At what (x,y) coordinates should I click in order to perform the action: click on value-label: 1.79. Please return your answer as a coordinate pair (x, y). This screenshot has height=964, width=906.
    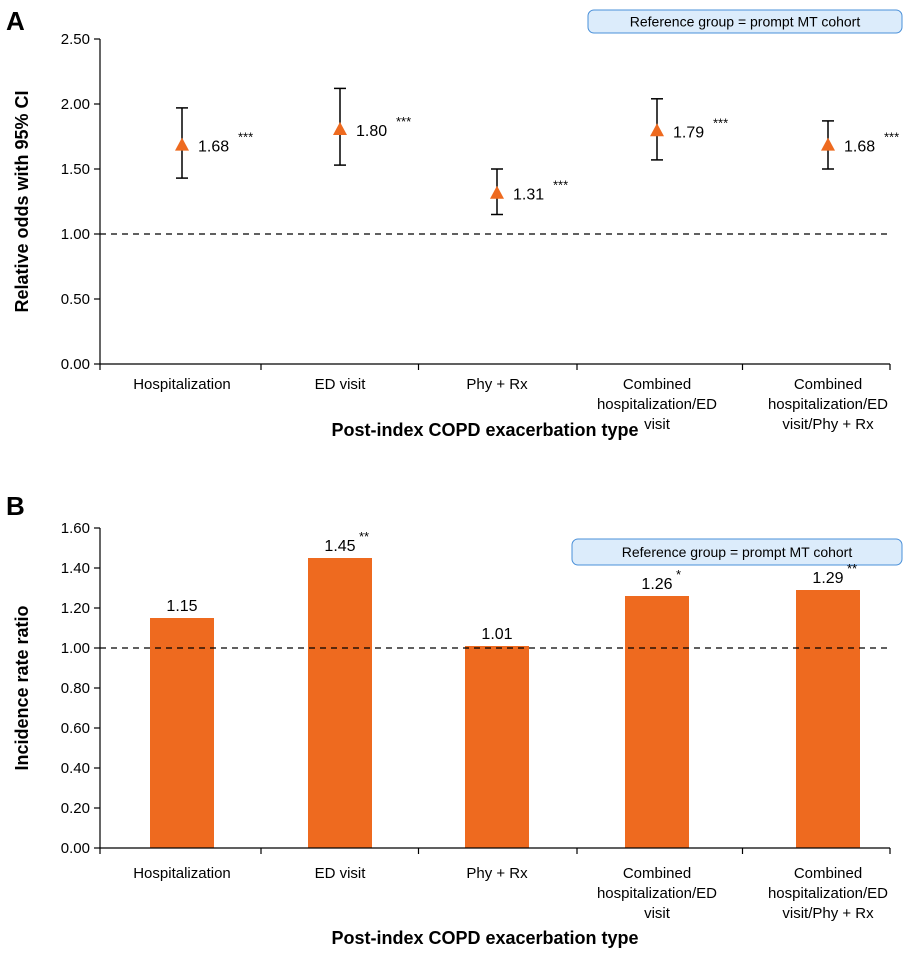
    Looking at the image, I should click on (688, 132).